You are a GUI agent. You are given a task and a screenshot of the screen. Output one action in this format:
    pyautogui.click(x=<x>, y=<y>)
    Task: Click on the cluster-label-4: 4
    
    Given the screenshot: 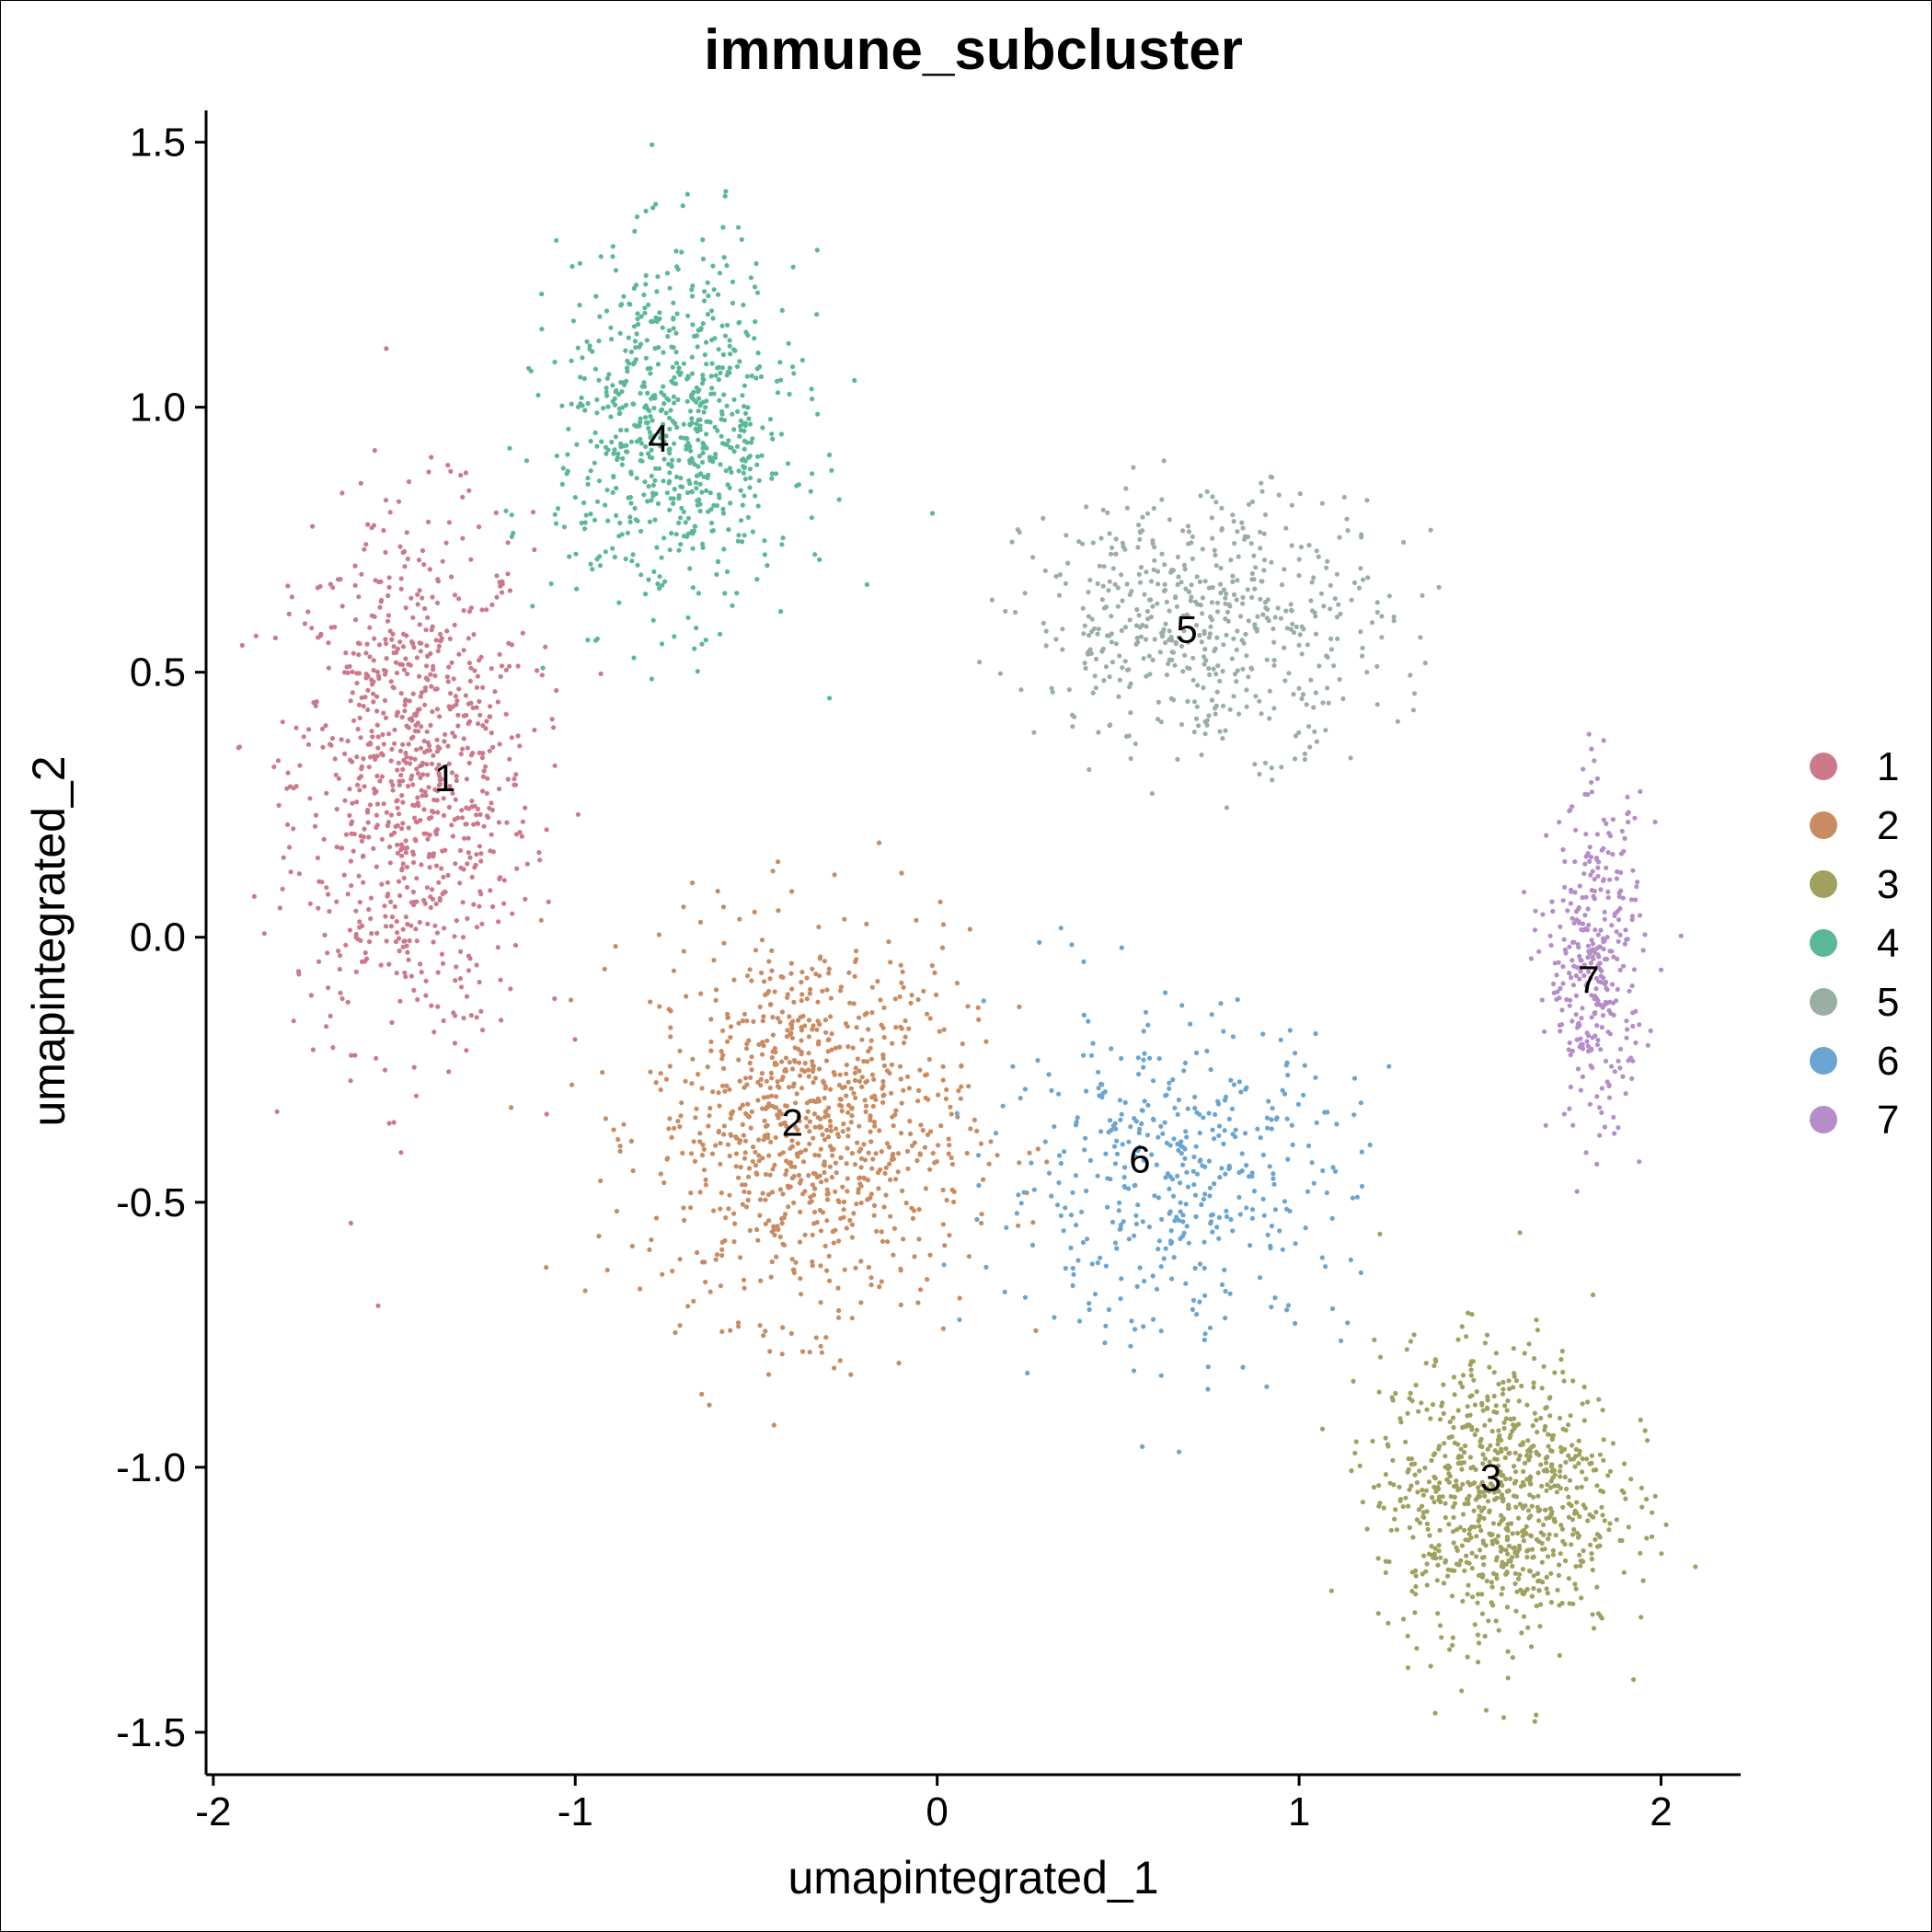 What is the action you would take?
    pyautogui.click(x=658, y=438)
    